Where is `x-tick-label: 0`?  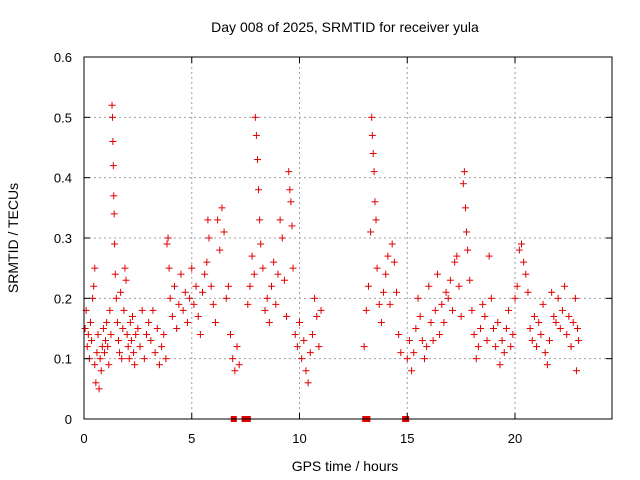 x-tick-label: 0 is located at coordinates (83, 438).